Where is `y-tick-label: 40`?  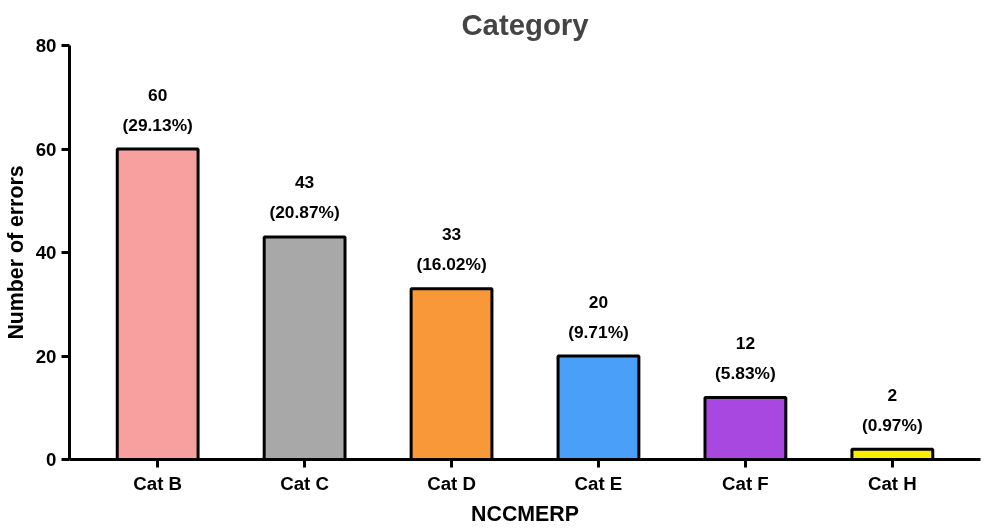
y-tick-label: 40 is located at coordinates (46, 252).